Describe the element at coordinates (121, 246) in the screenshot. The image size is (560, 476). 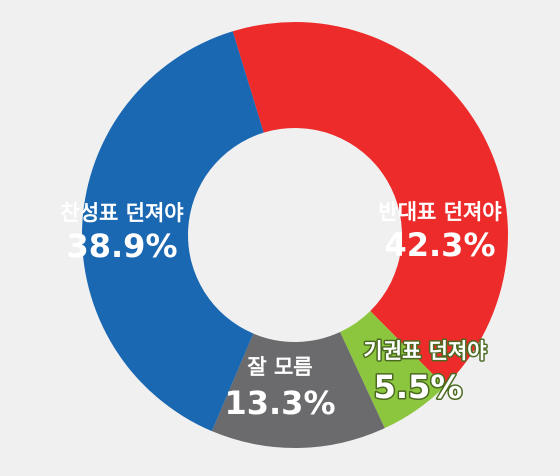
I see `slice-value: 38.9%` at that location.